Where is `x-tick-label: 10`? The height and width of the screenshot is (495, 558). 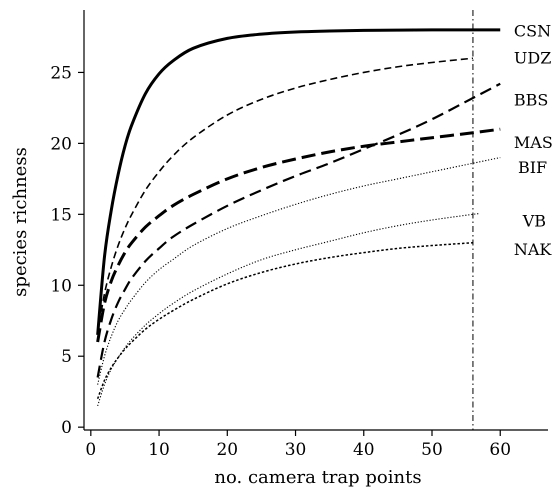
x-tick-label: 10 is located at coordinates (159, 450).